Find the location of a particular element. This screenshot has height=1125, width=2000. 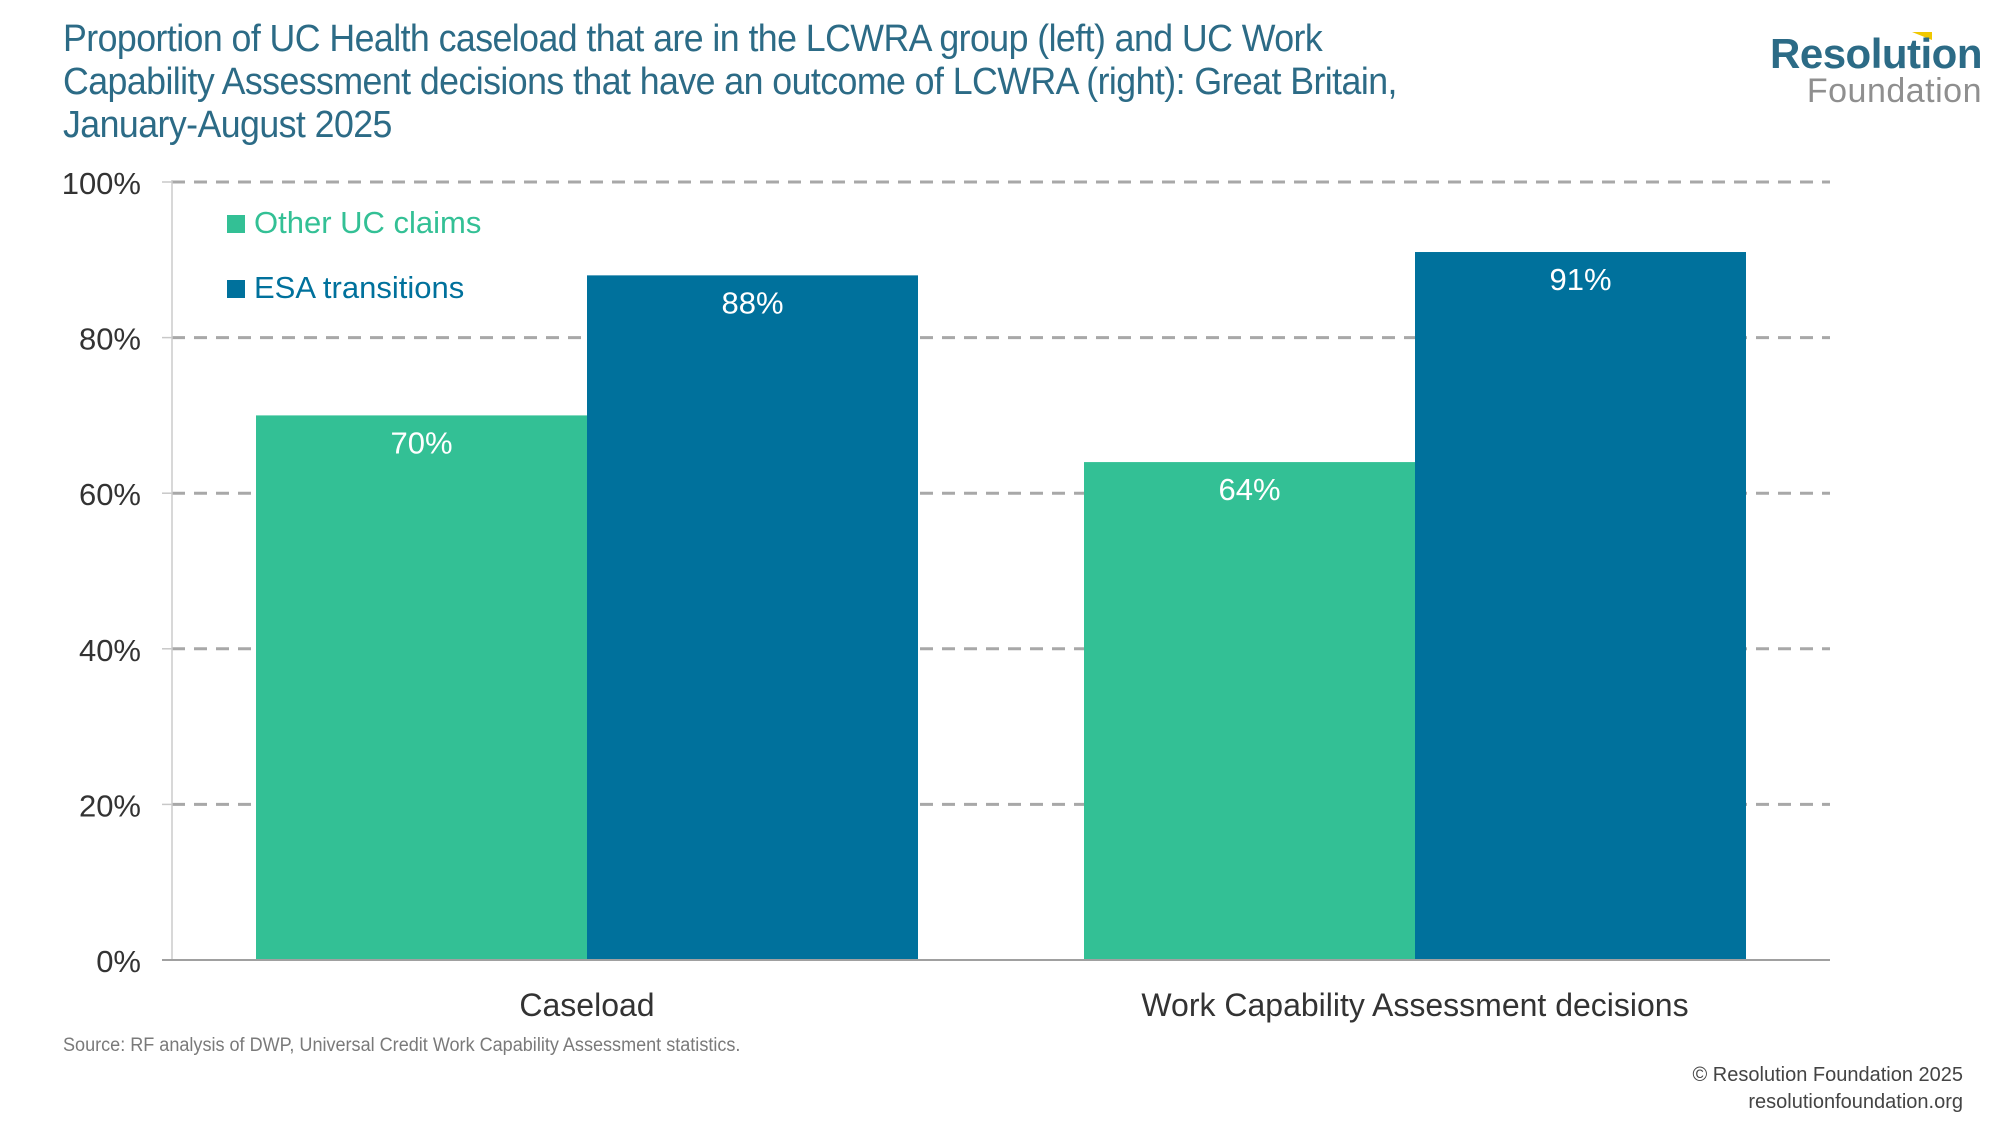

copyright-line: © Resolution Foundation 2025 is located at coordinates (1827, 1075).